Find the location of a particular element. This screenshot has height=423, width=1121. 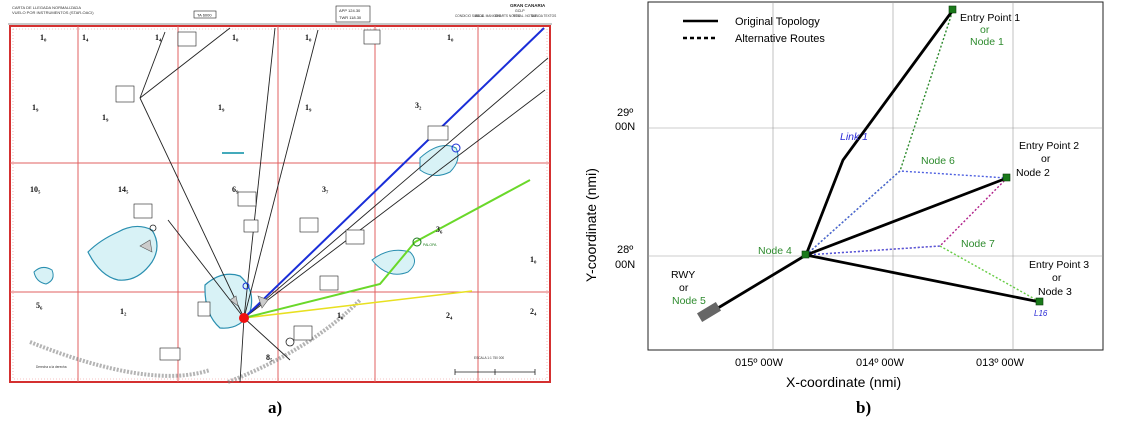

x-tick-014w: 014º 00W is located at coordinates (880, 363).